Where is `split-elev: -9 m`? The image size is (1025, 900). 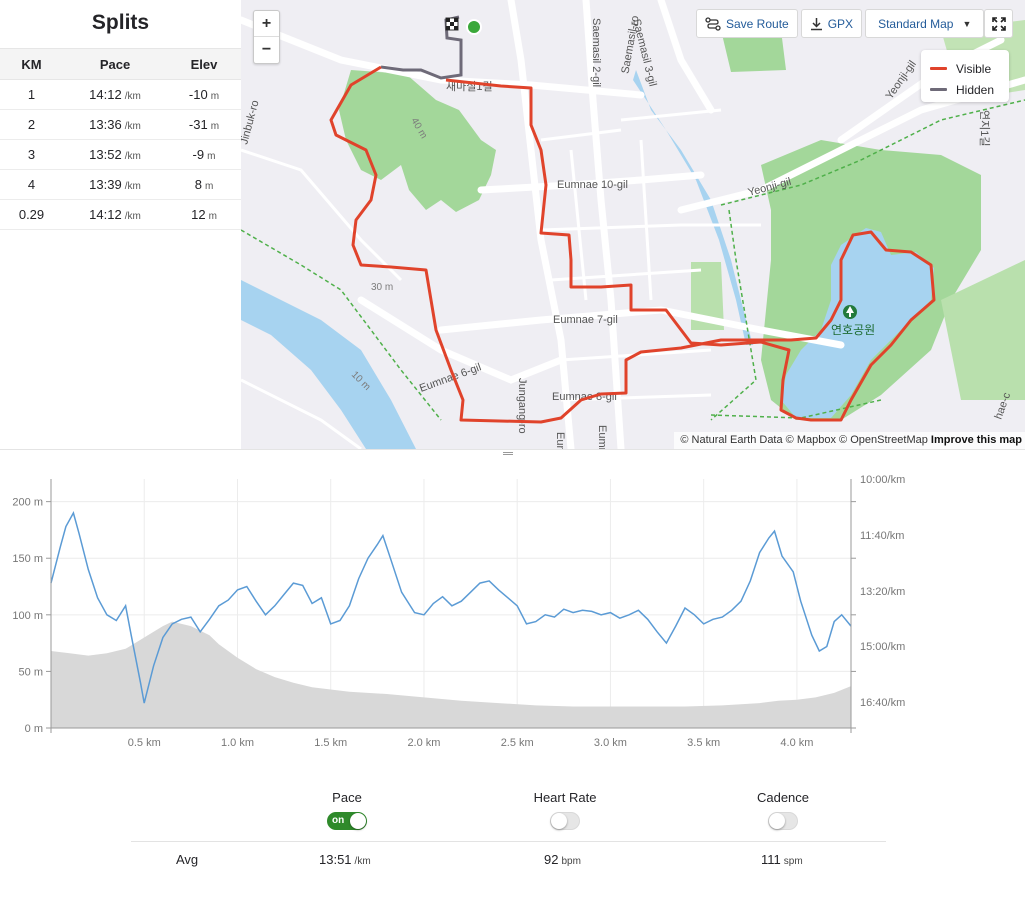
split-elev: -9 m is located at coordinates (204, 155).